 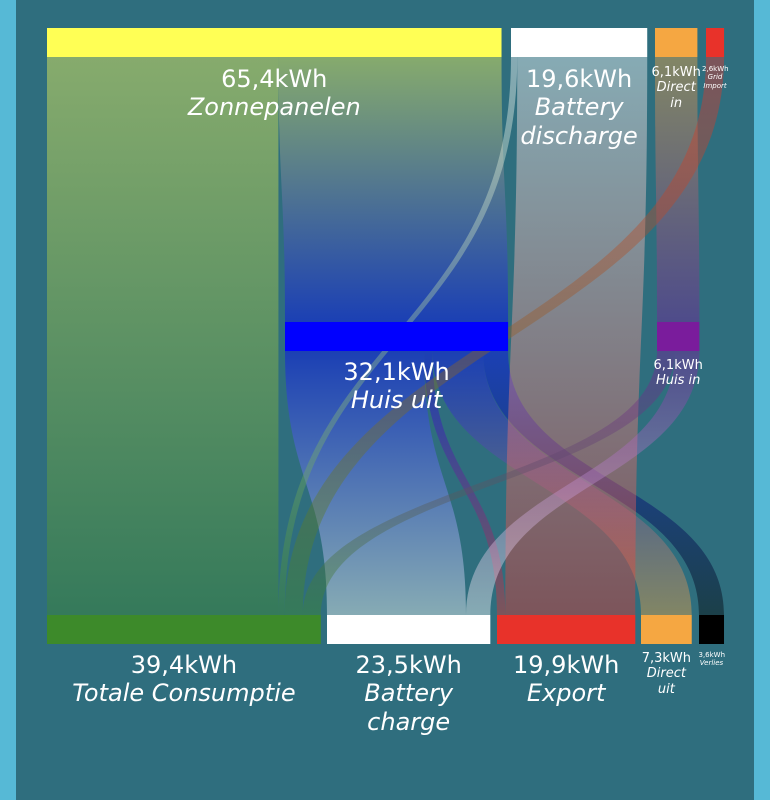 I want to click on node-name: Verlies, so click(x=711, y=663).